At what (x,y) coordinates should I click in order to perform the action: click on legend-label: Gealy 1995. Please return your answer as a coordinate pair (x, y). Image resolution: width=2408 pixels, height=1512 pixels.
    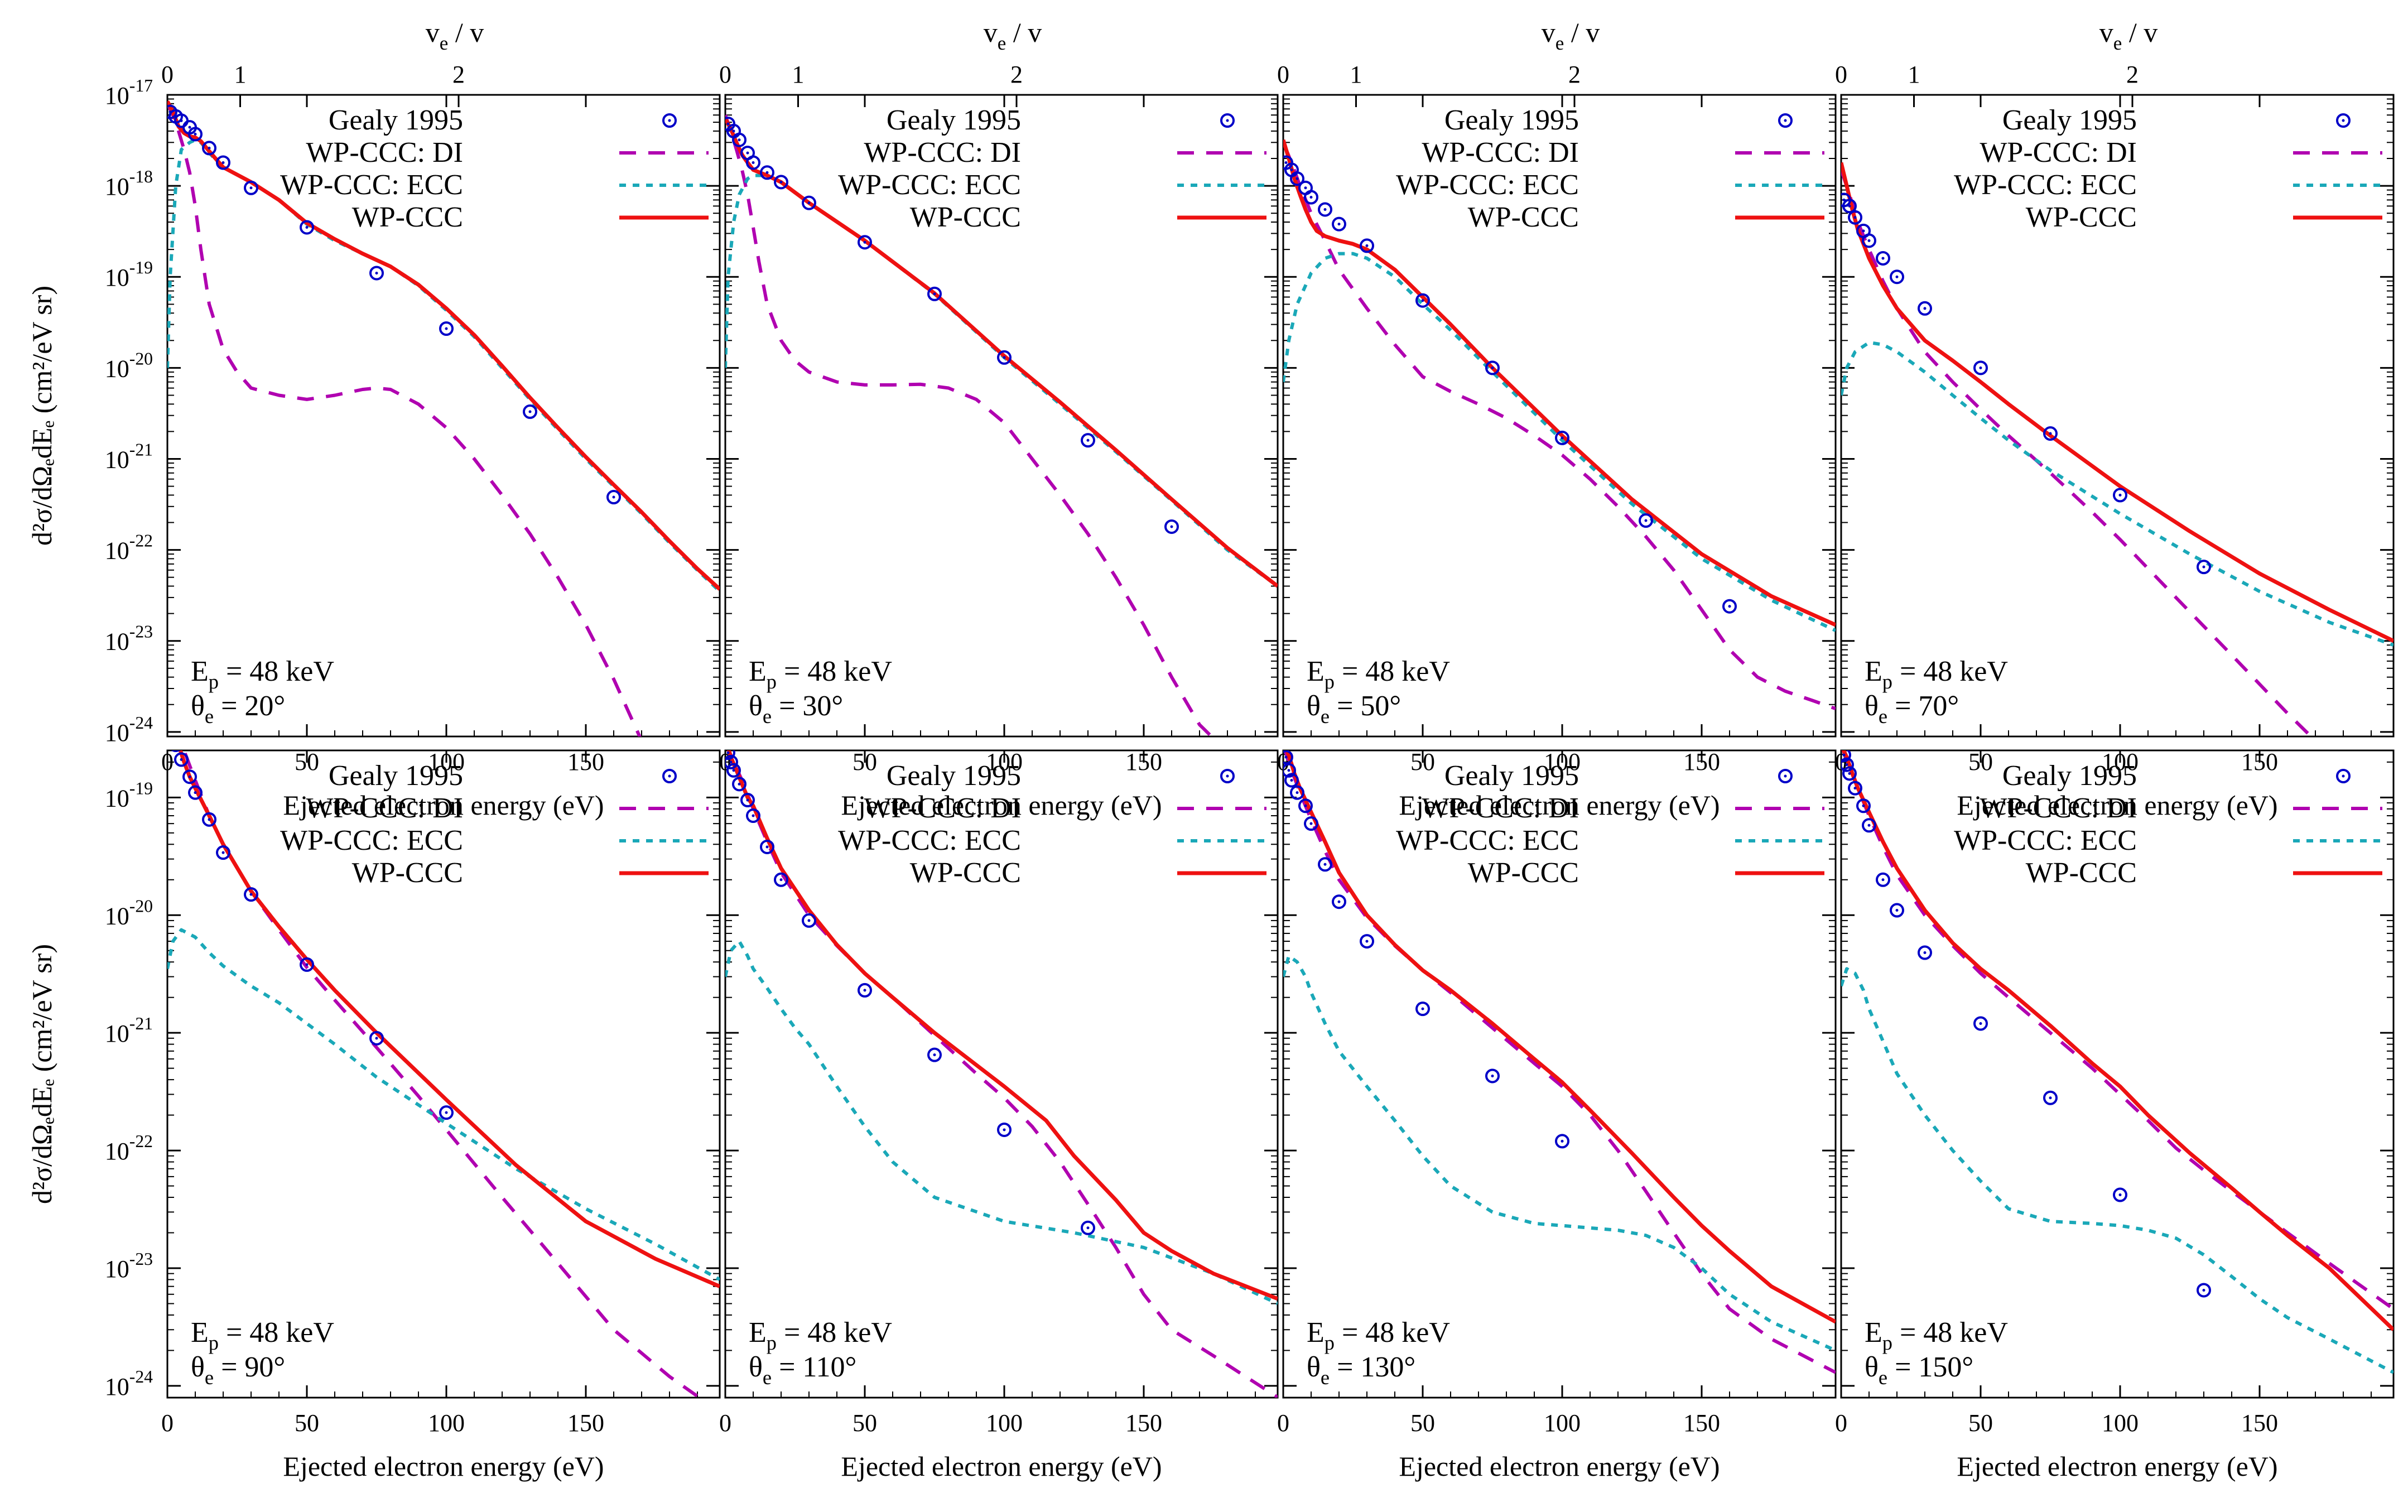
    Looking at the image, I should click on (1511, 776).